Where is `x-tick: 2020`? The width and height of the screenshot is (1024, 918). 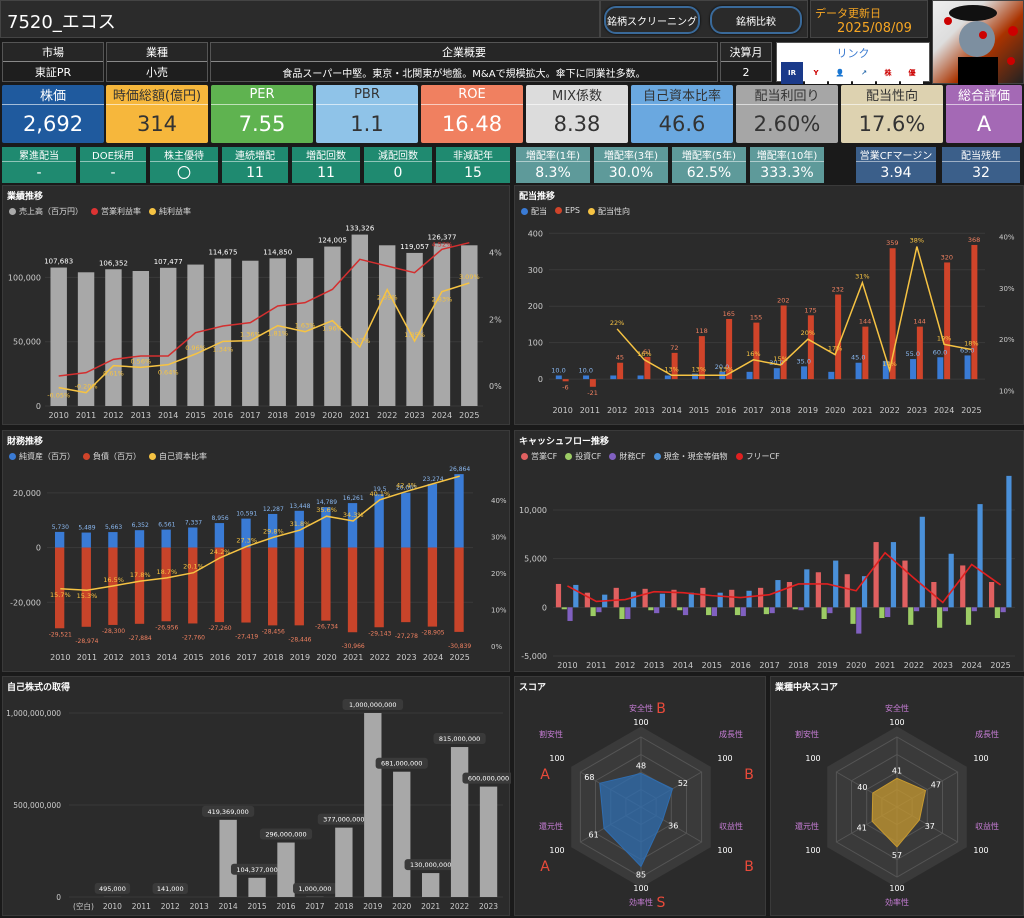 x-tick: 2020 is located at coordinates (835, 410).